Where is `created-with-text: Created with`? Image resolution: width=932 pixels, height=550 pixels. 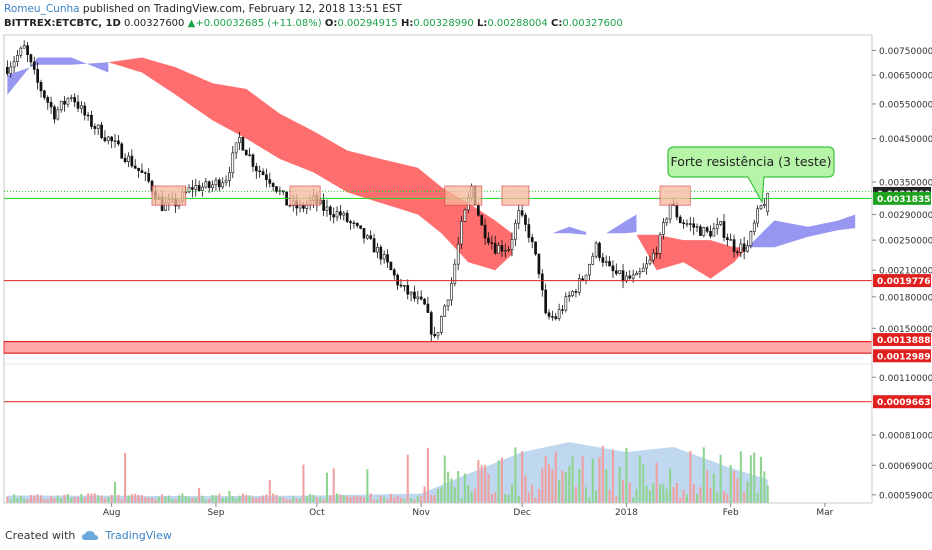
created-with-text: Created with is located at coordinates (40, 535).